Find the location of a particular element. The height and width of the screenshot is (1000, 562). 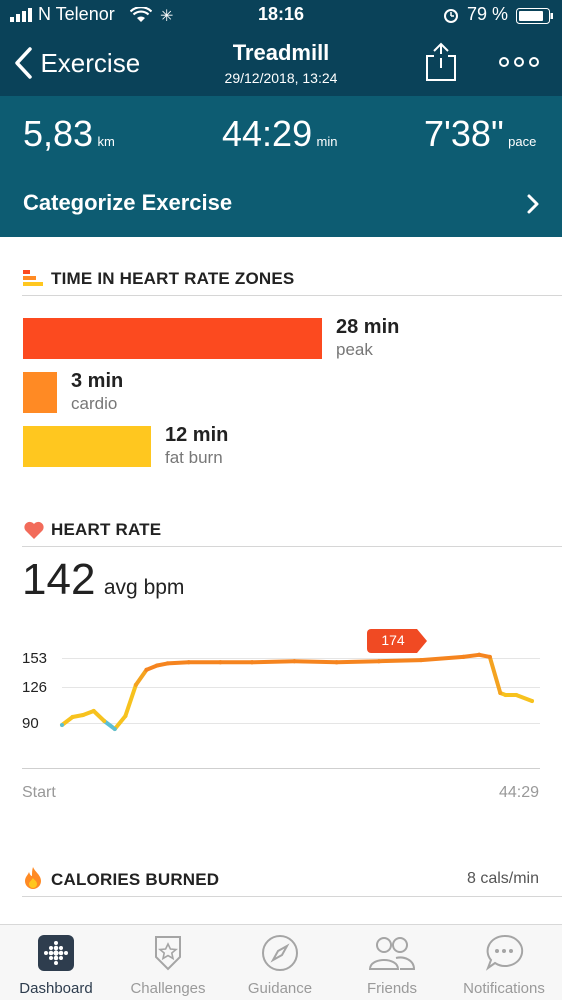

categorize-exercise-row: Categorize Exercise is located at coordinates (281, 202).